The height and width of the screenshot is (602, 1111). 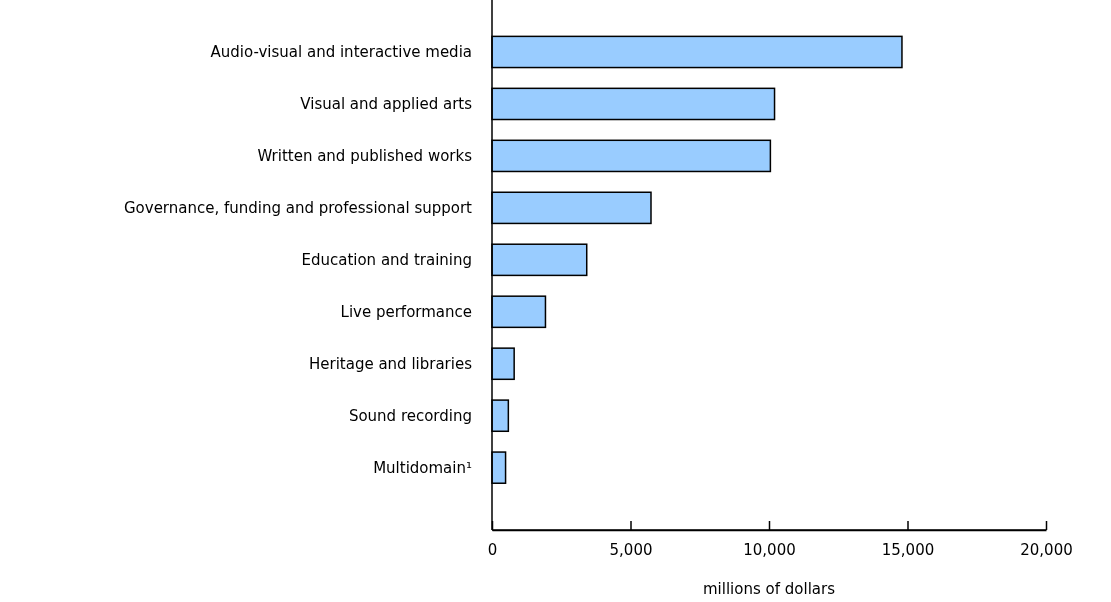 I want to click on y-tick-label: Education and training, so click(x=386, y=260).